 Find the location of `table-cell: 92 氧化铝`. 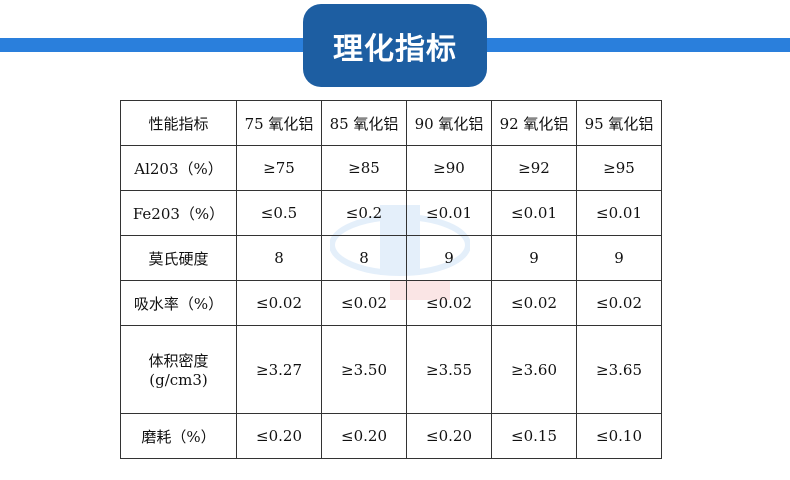

table-cell: 92 氧化铝 is located at coordinates (534, 123).